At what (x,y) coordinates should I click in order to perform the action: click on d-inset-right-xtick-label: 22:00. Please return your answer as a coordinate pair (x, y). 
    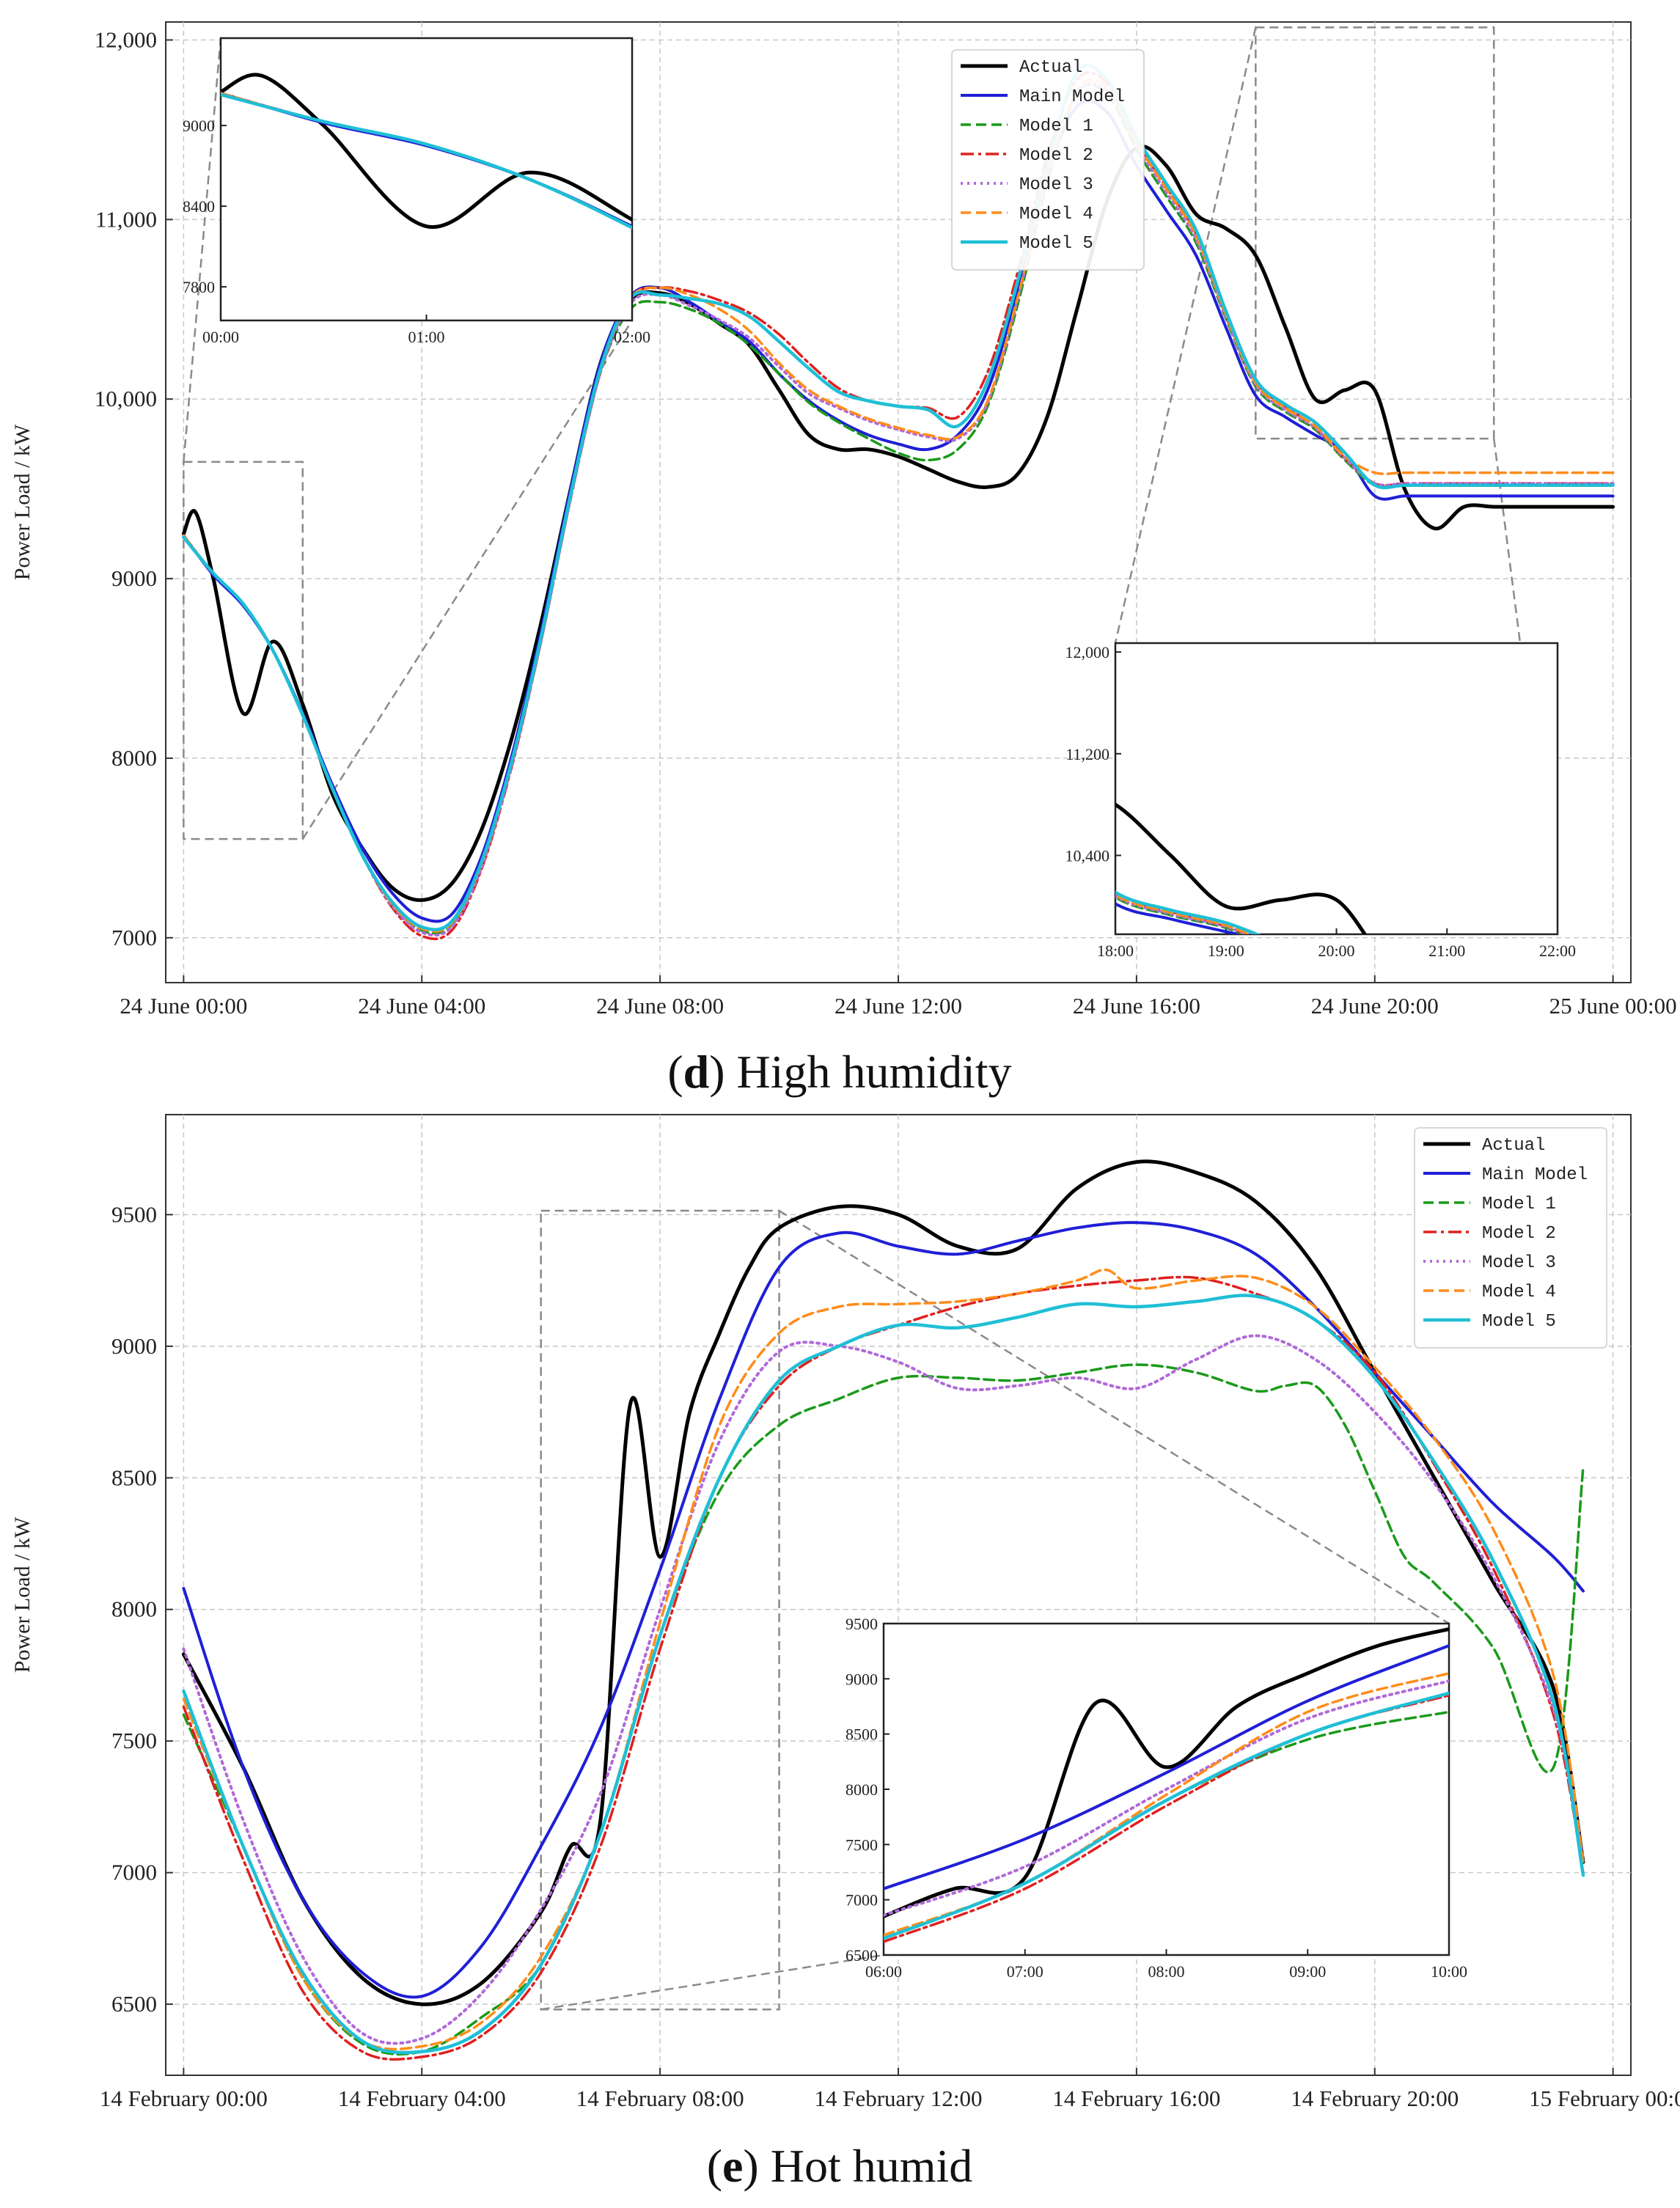
    Looking at the image, I should click on (1557, 951).